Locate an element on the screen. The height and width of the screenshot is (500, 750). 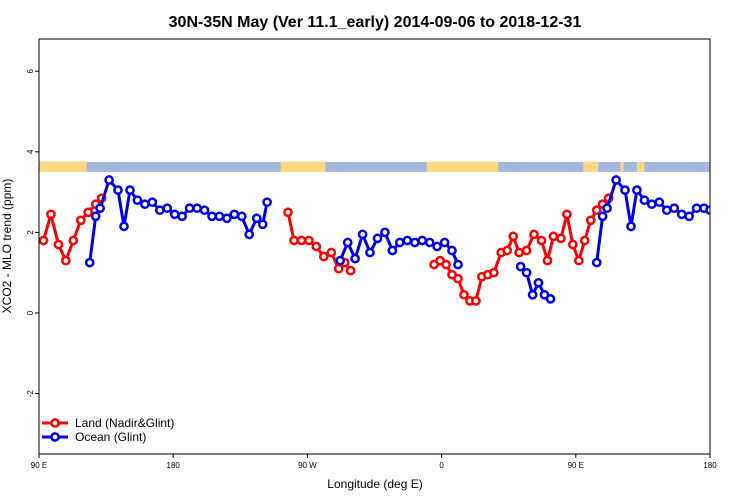
ocean-series-line is located at coordinates (652, 220).